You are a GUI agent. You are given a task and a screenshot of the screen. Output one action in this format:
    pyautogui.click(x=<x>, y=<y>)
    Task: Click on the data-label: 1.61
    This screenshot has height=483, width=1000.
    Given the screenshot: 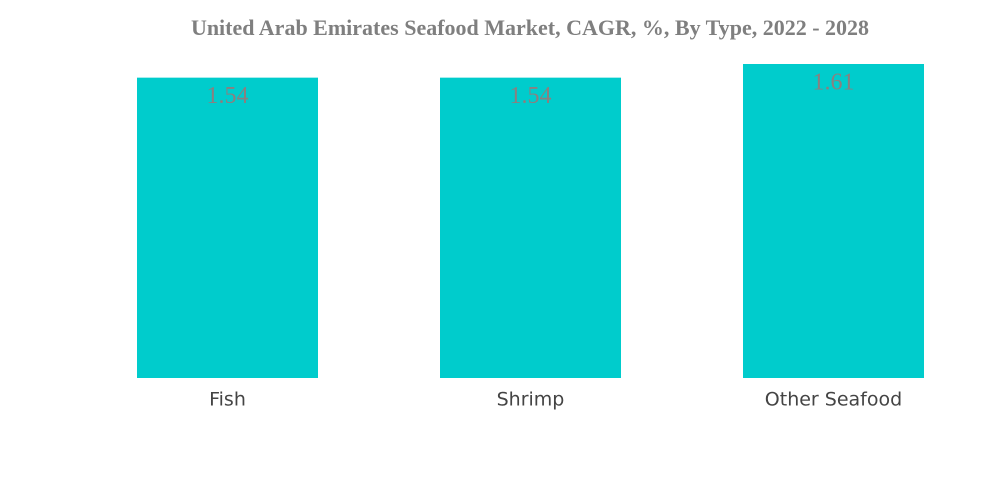 What is the action you would take?
    pyautogui.click(x=834, y=83)
    